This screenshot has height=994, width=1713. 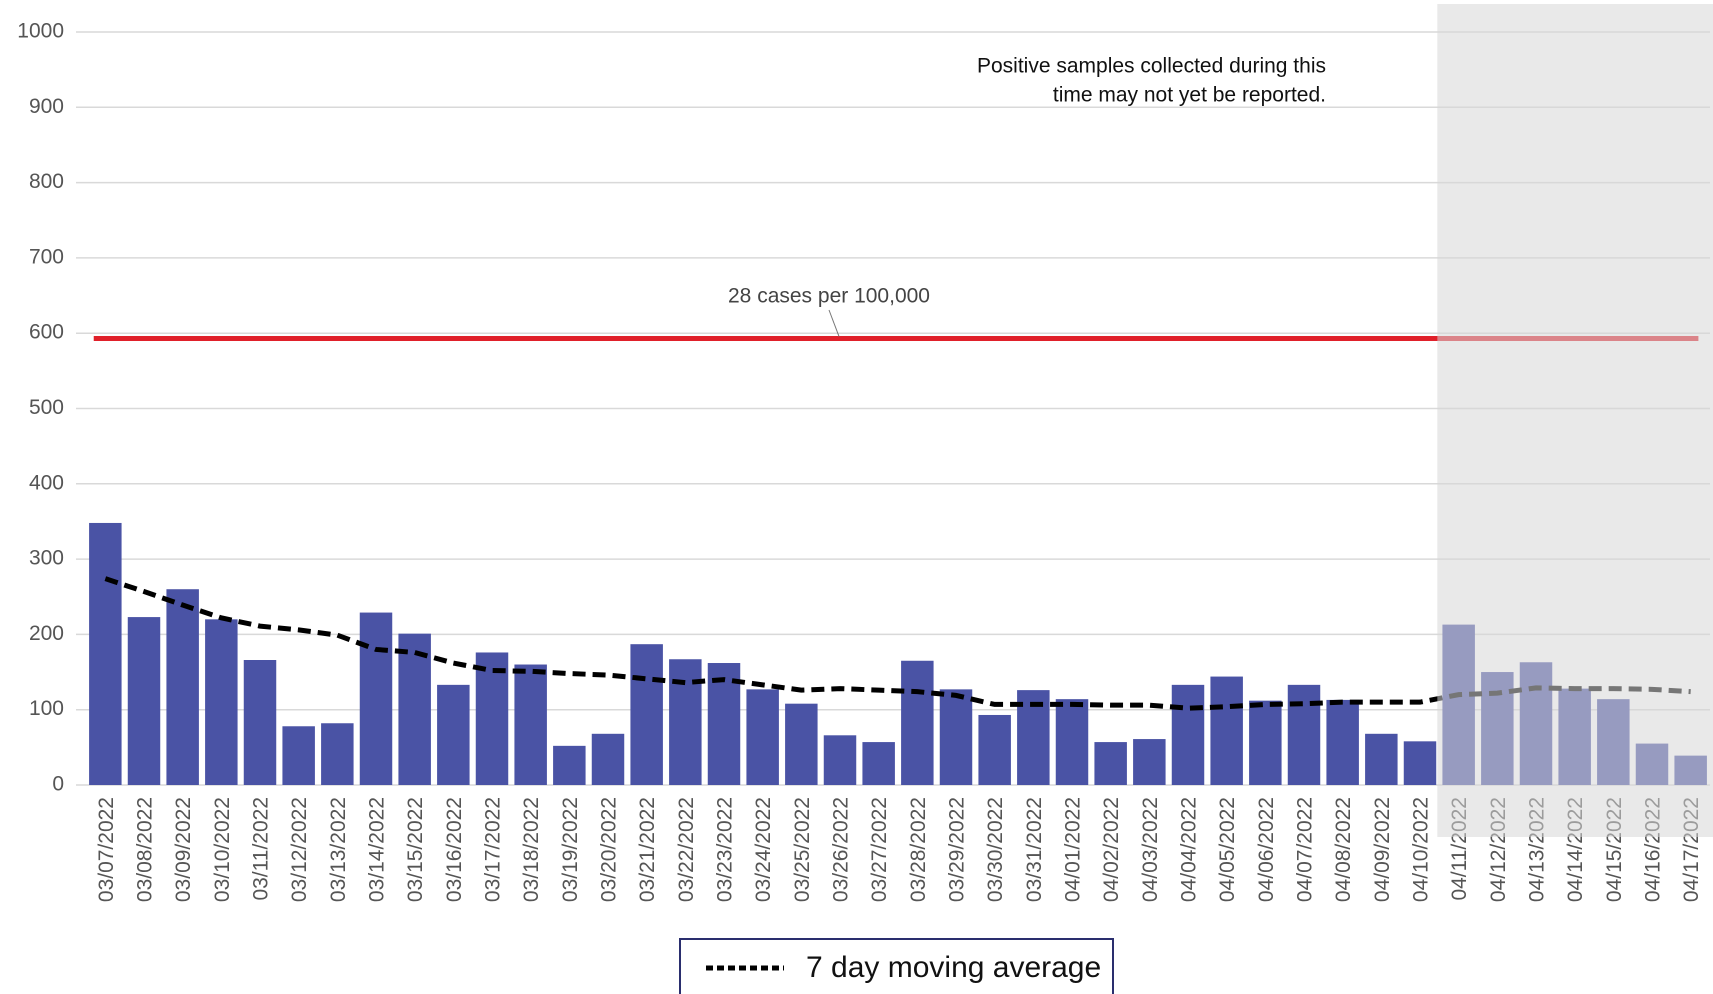 I want to click on legend-label: 7 day moving average, so click(x=953, y=967).